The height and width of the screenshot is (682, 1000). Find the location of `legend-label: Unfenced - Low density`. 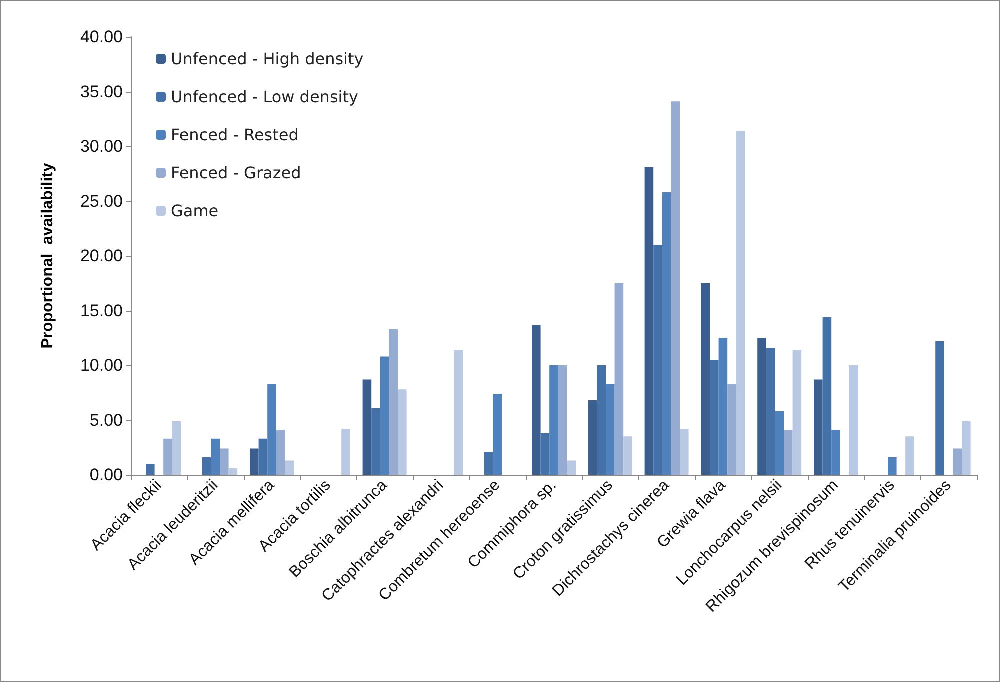

legend-label: Unfenced - Low density is located at coordinates (264, 97).